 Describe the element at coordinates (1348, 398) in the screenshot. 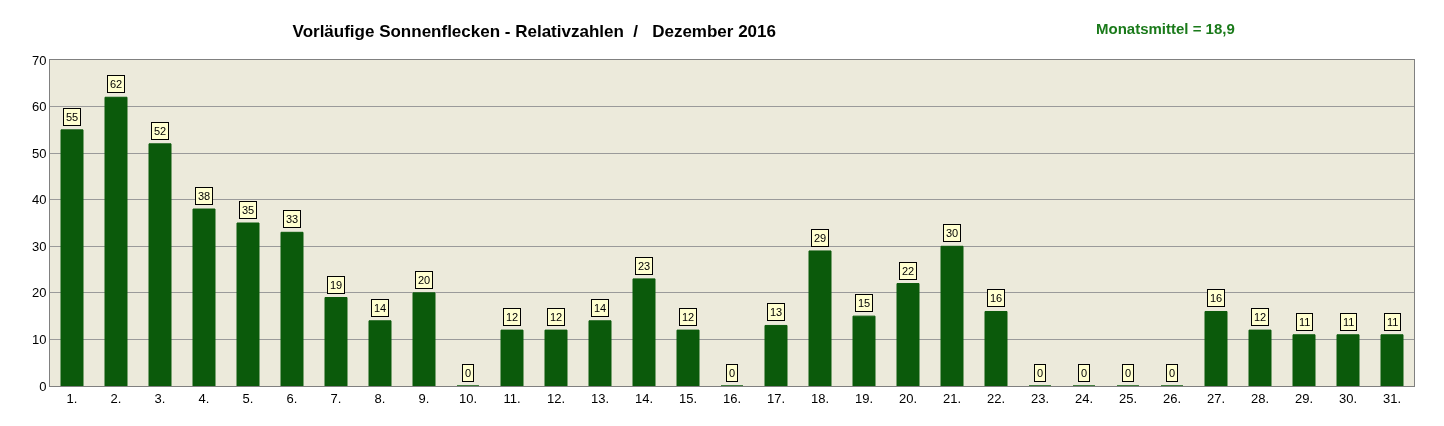

I see `x-tick-label: 30.` at that location.